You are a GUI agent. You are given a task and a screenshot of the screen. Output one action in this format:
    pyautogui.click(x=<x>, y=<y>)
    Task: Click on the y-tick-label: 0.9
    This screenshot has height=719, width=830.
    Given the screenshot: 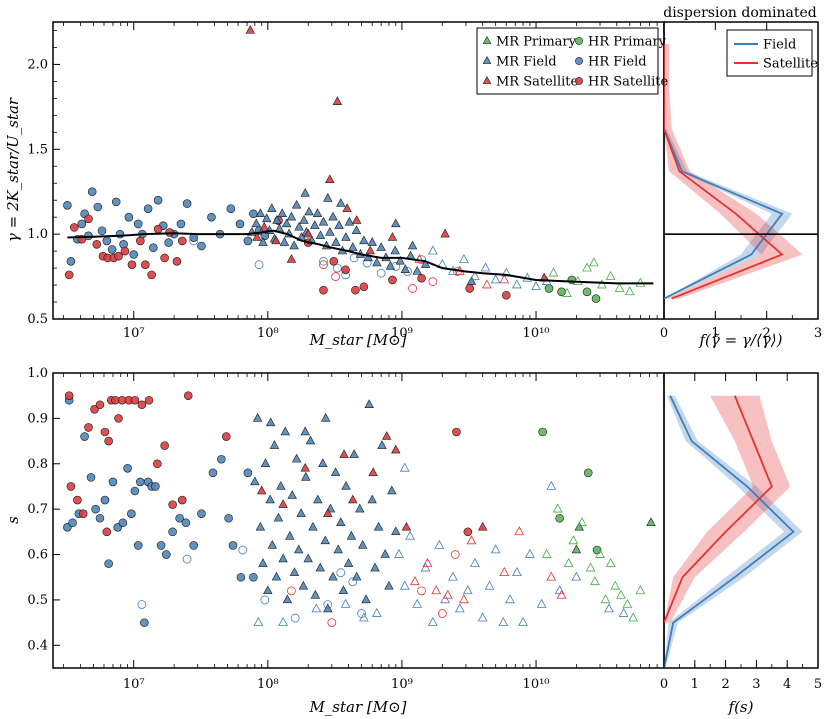 What is the action you would take?
    pyautogui.click(x=37, y=418)
    